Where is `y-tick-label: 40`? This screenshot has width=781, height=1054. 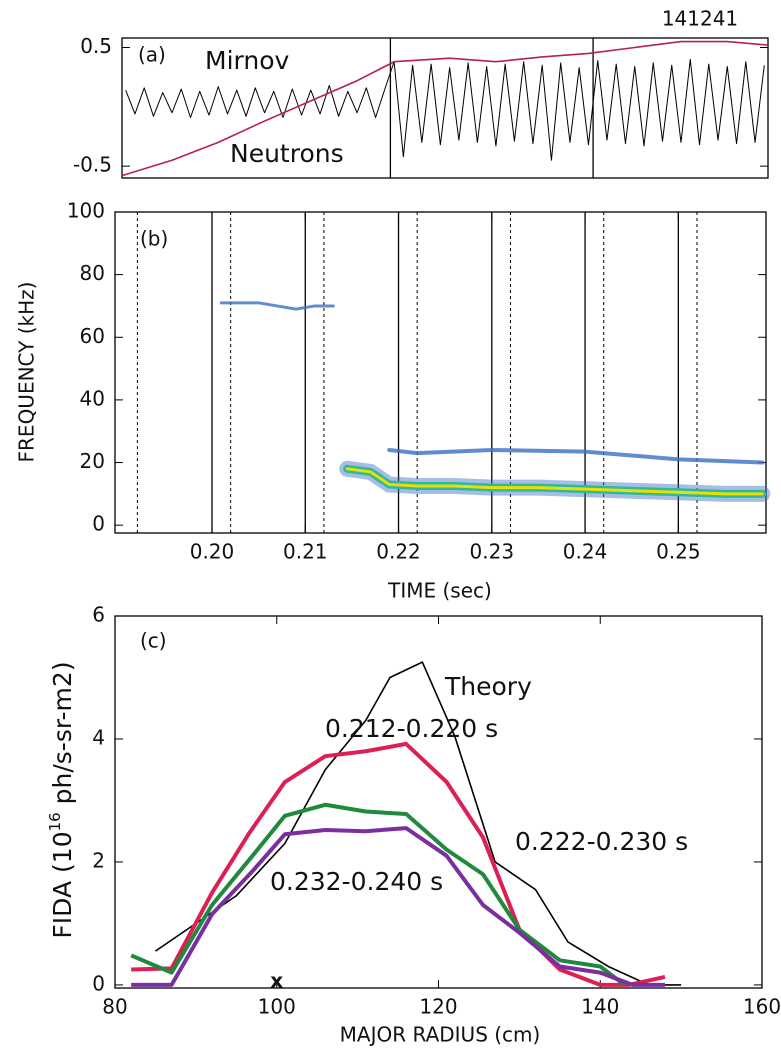
y-tick-label: 40 is located at coordinates (92, 398).